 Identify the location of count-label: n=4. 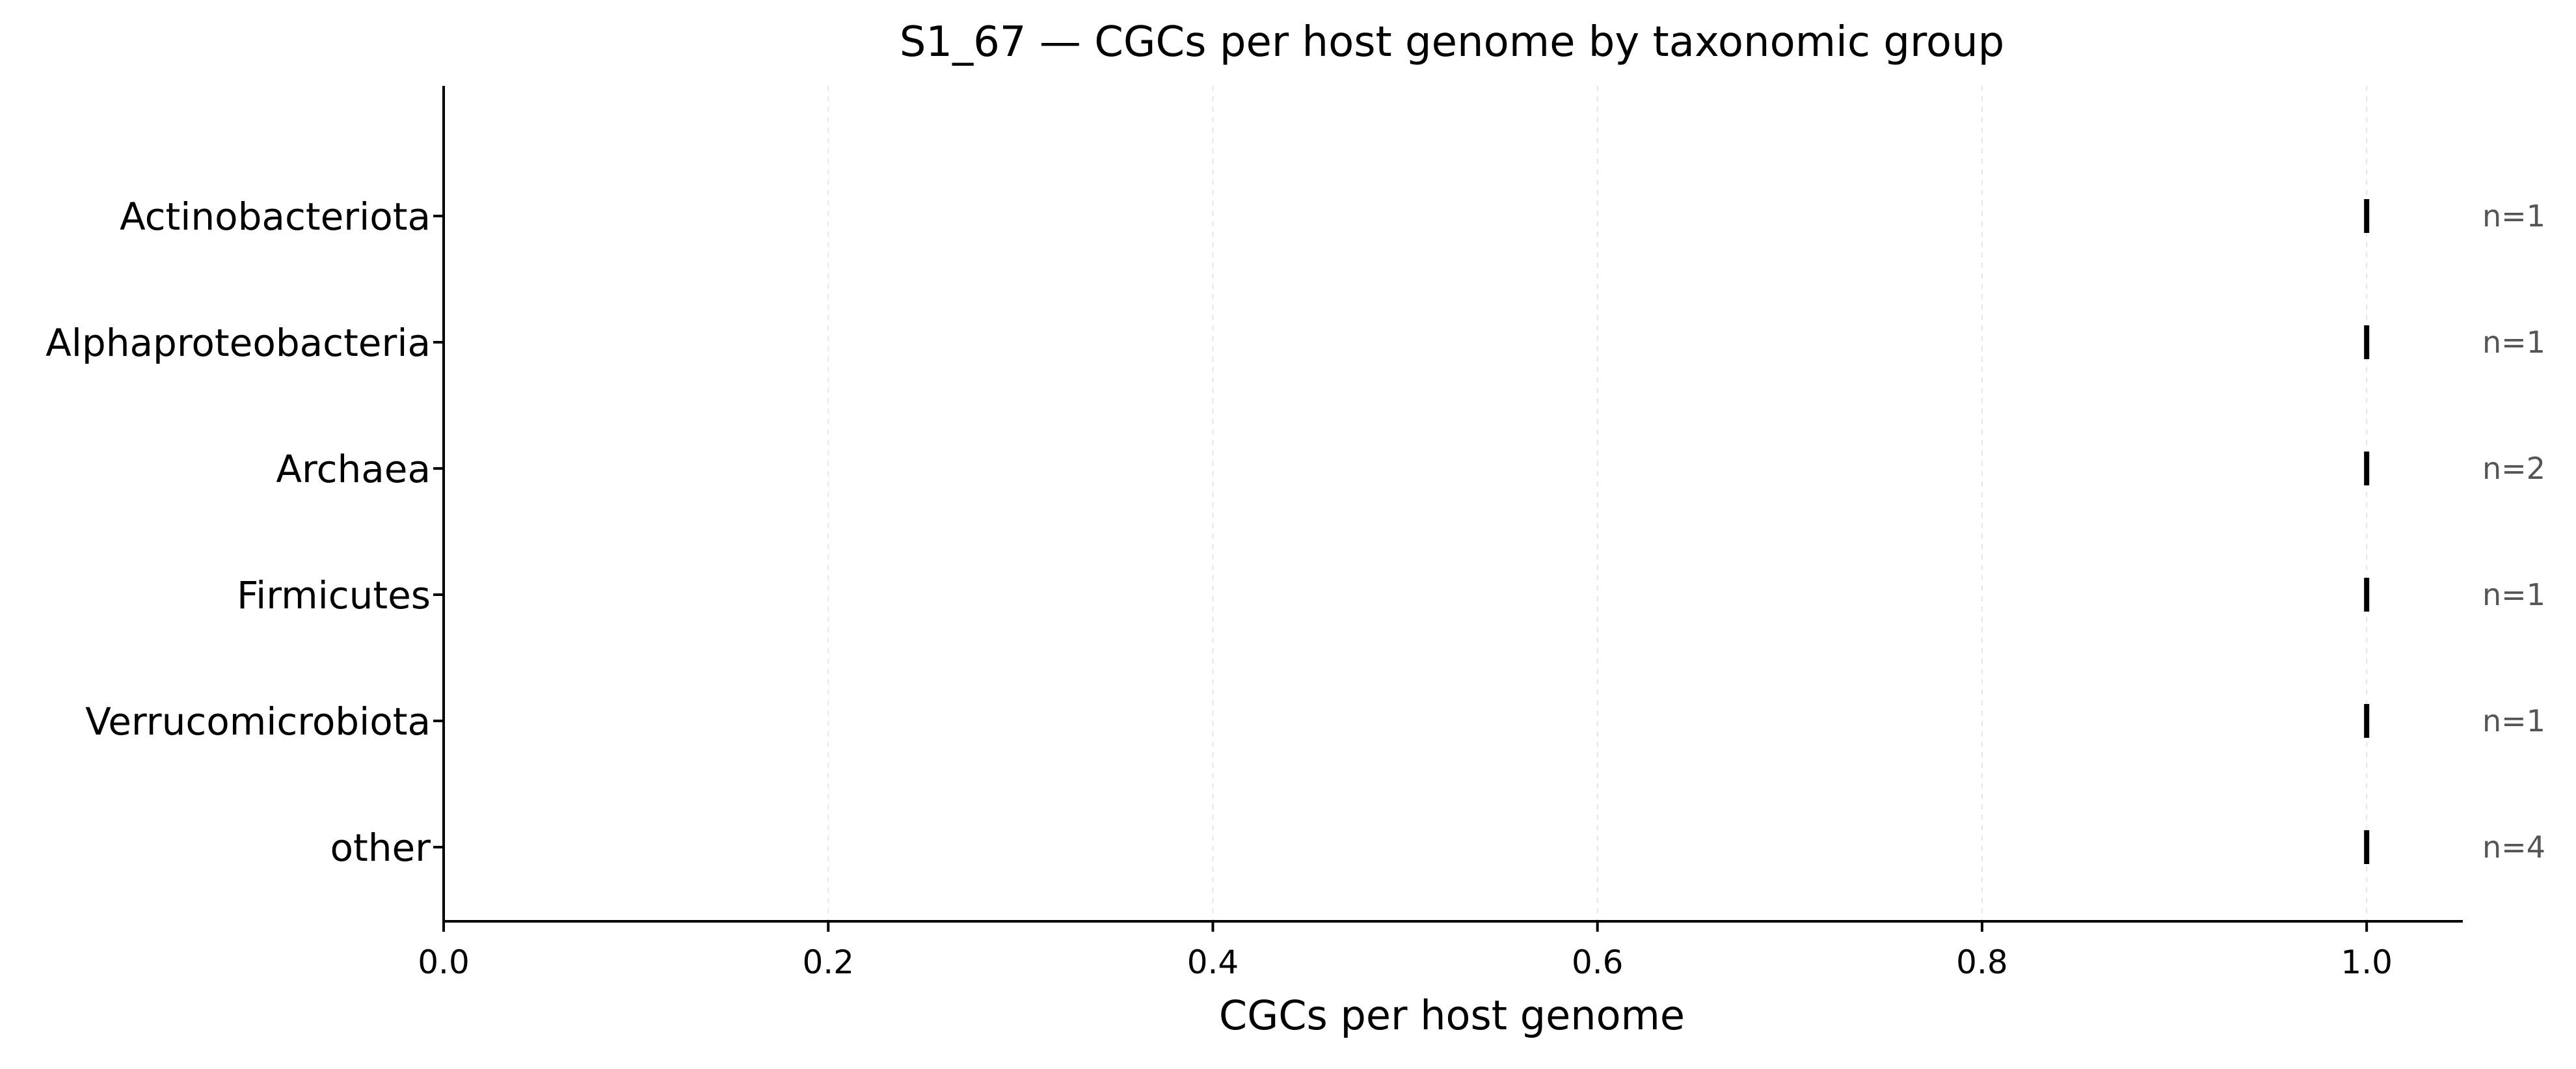
(2513, 847).